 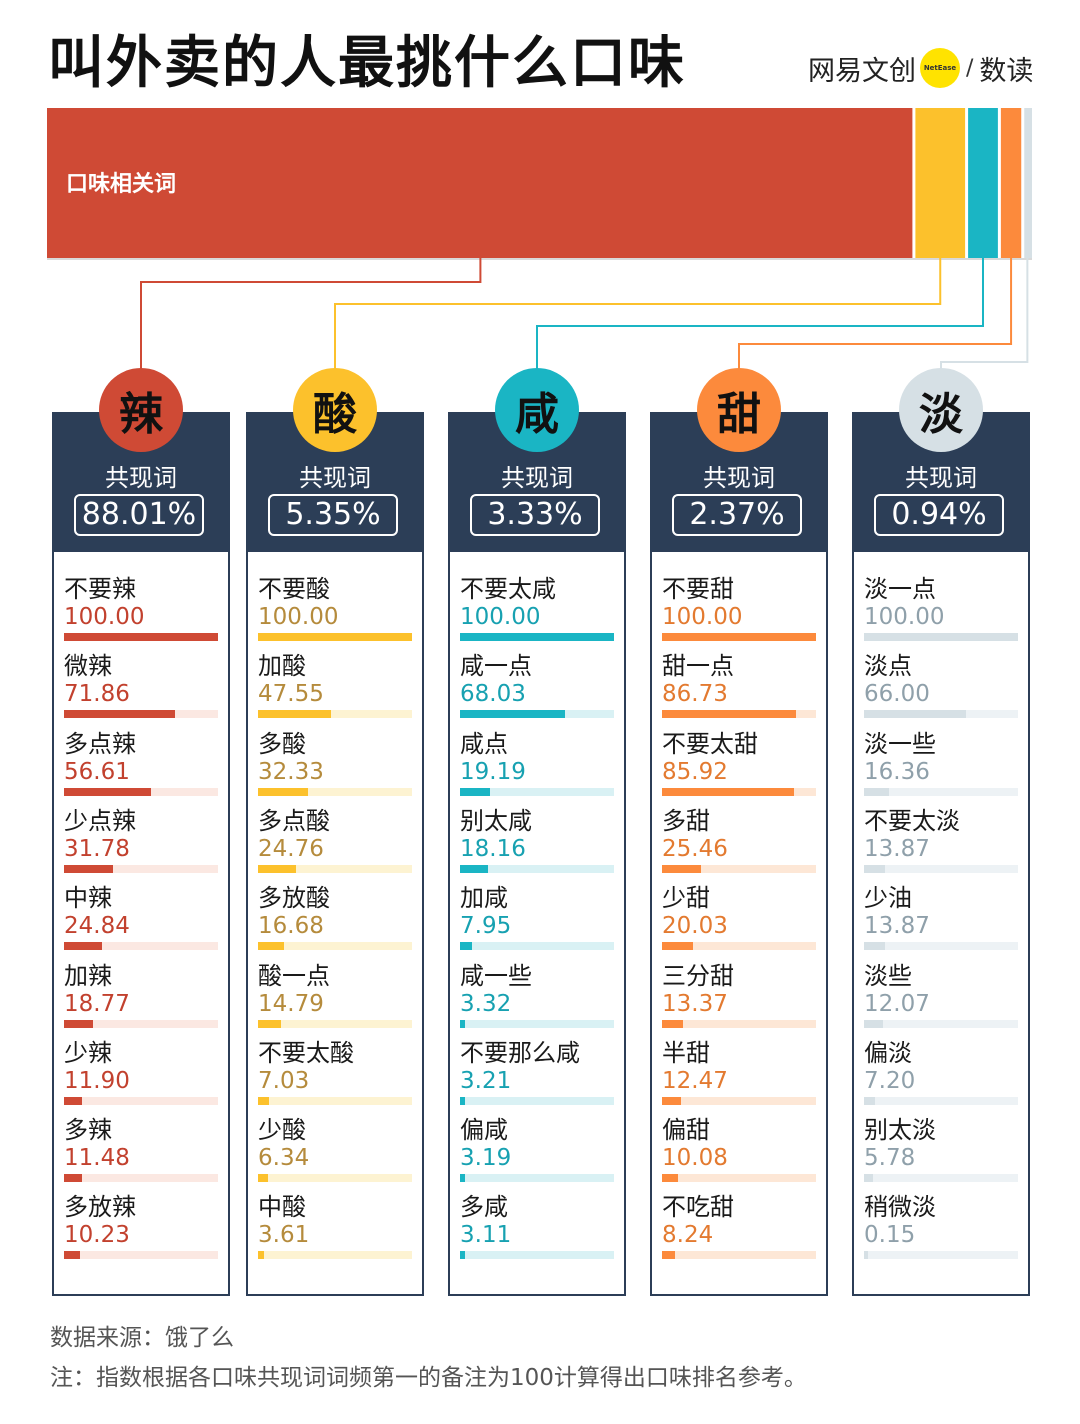 I want to click on keyword-index-value: 0.15, so click(x=890, y=1235).